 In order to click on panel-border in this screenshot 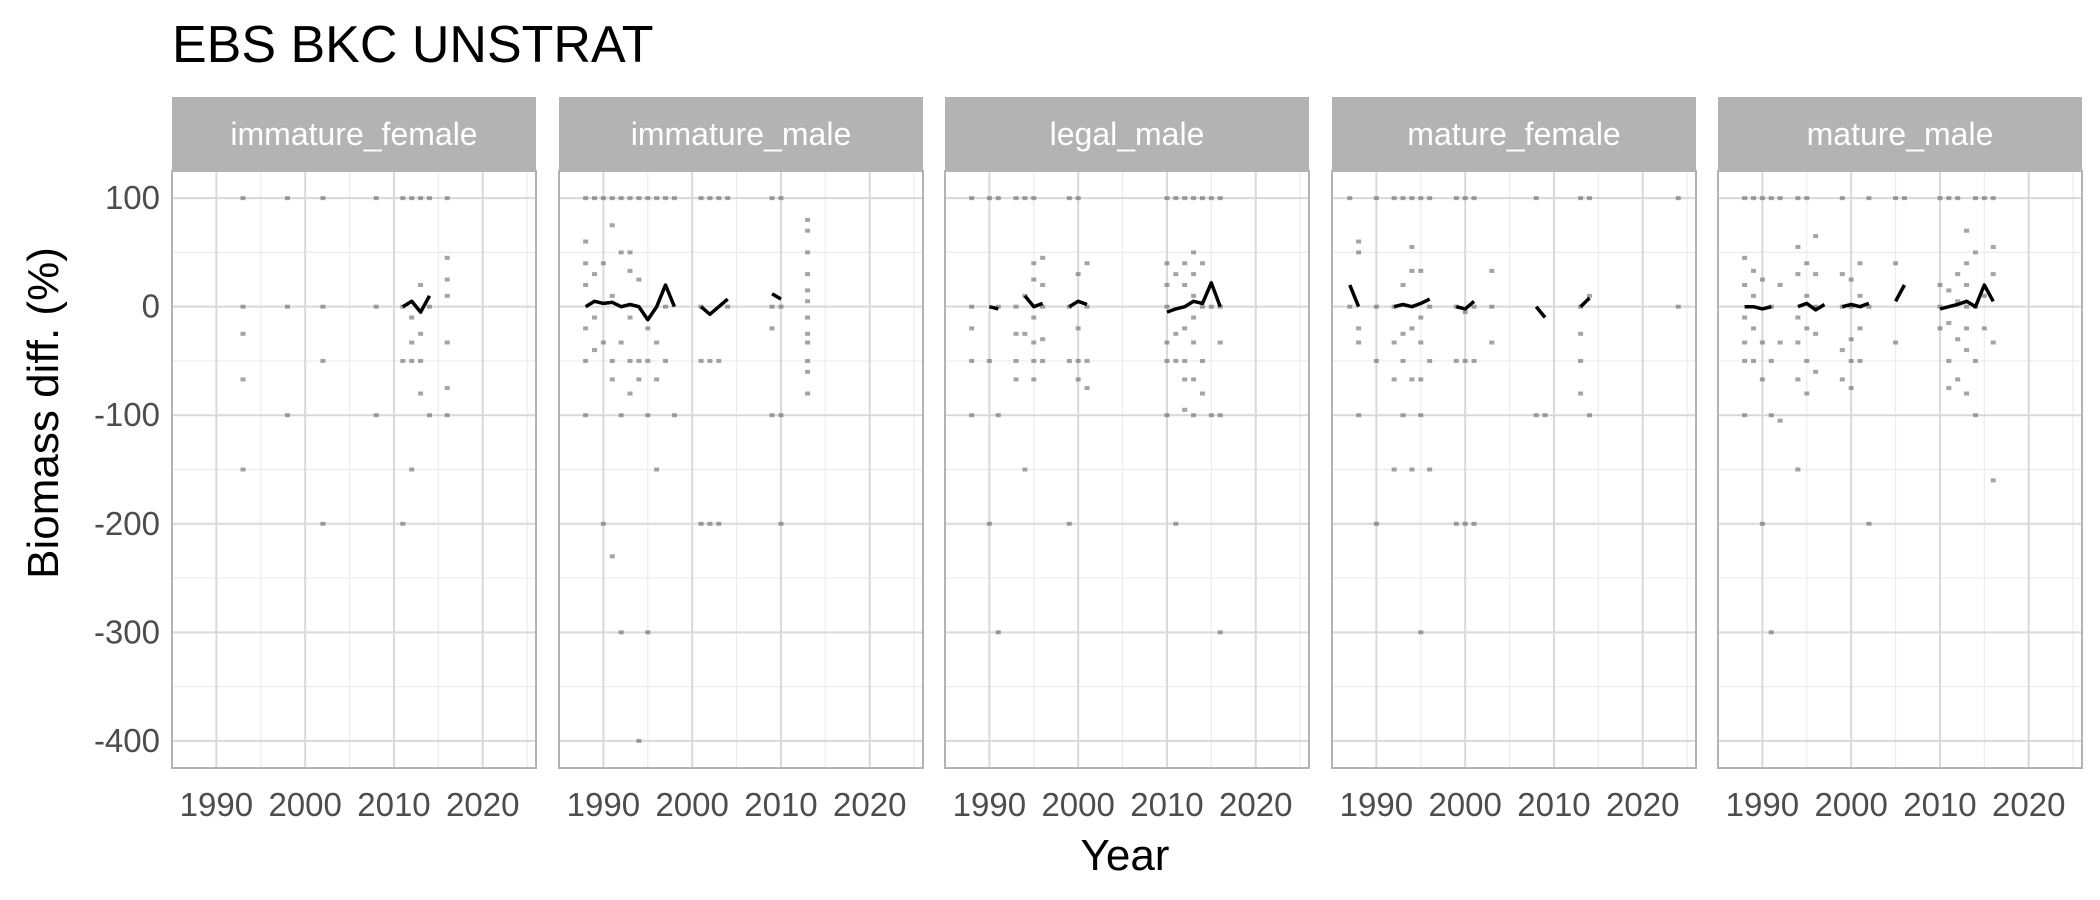, I will do `click(1514, 469)`.